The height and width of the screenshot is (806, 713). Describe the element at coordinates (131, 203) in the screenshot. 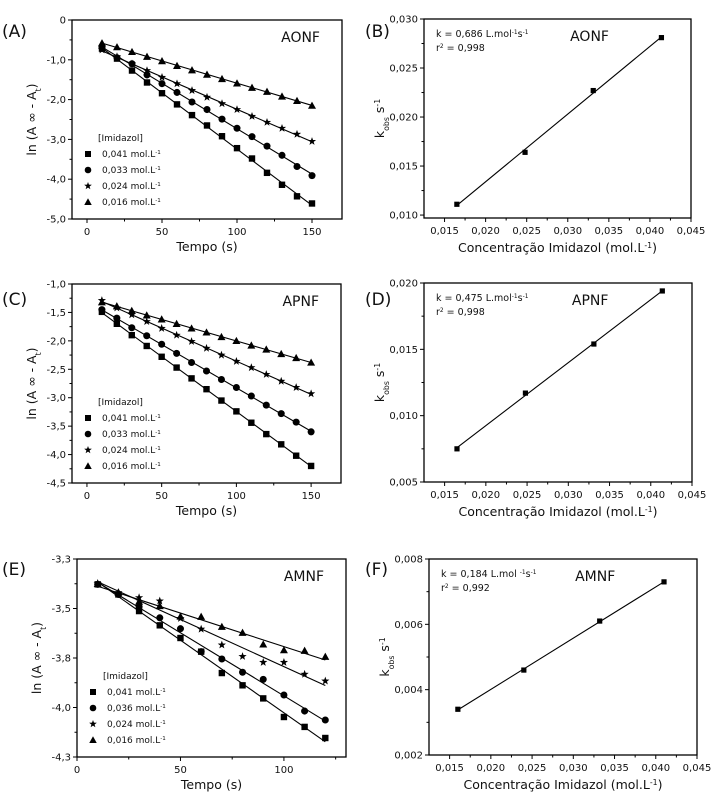

I see `legend-label: 0,016 mol.L-1` at that location.